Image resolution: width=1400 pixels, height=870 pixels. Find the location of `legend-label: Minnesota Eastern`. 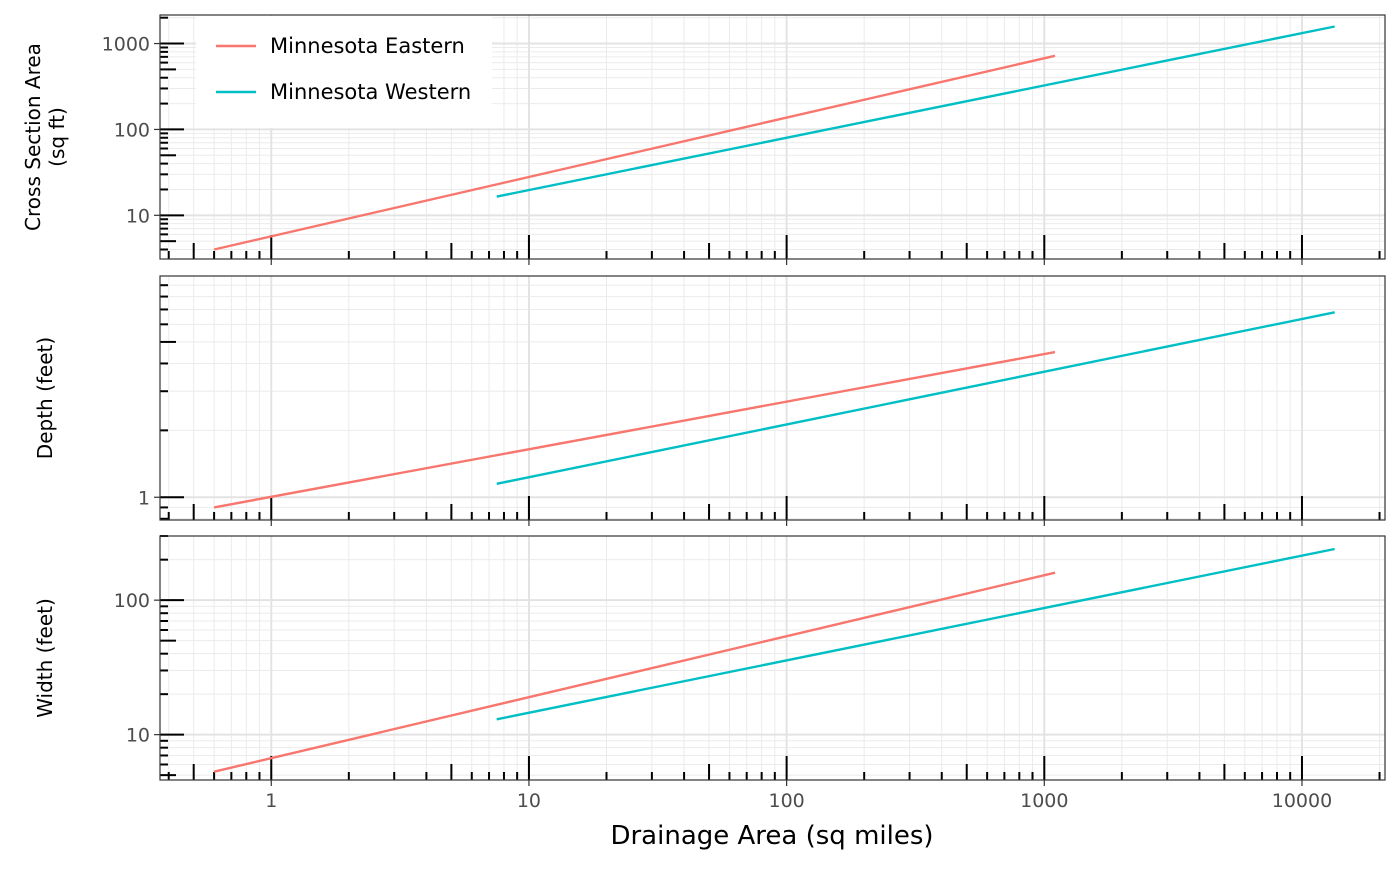

legend-label: Minnesota Eastern is located at coordinates (367, 46).